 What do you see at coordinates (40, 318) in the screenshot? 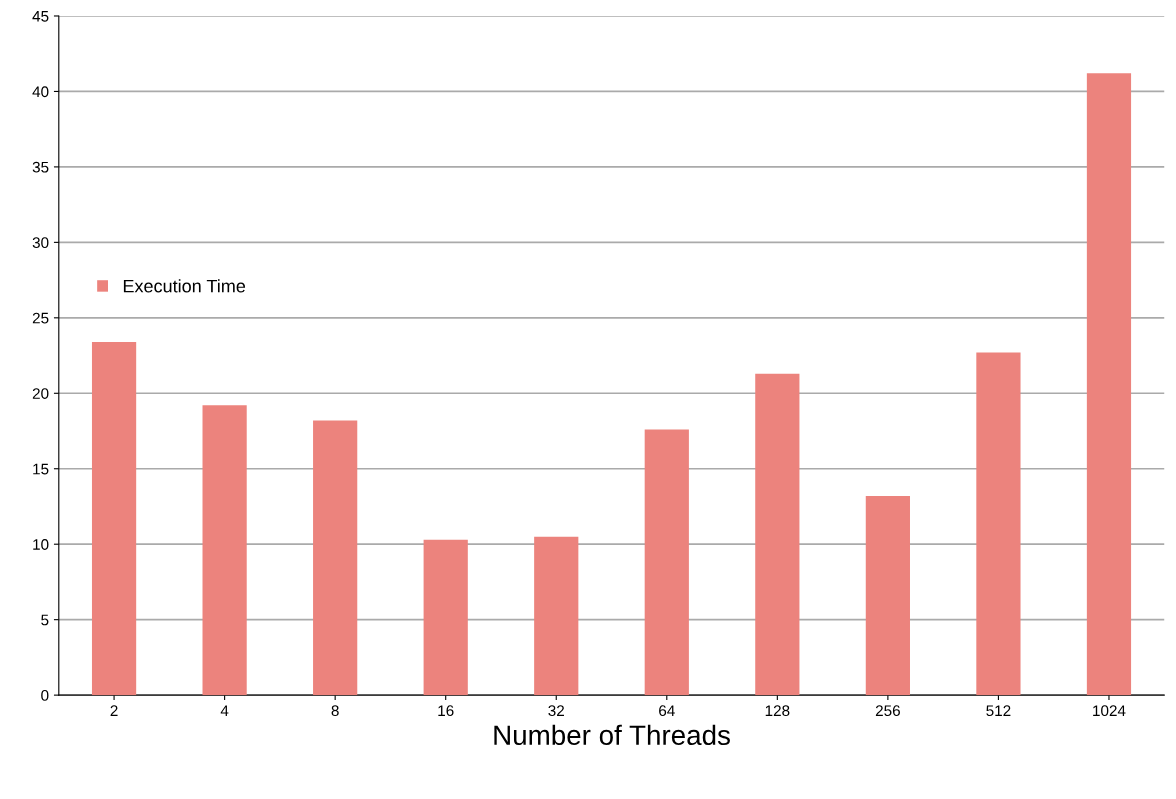
I see `y-tick-label: 25` at bounding box center [40, 318].